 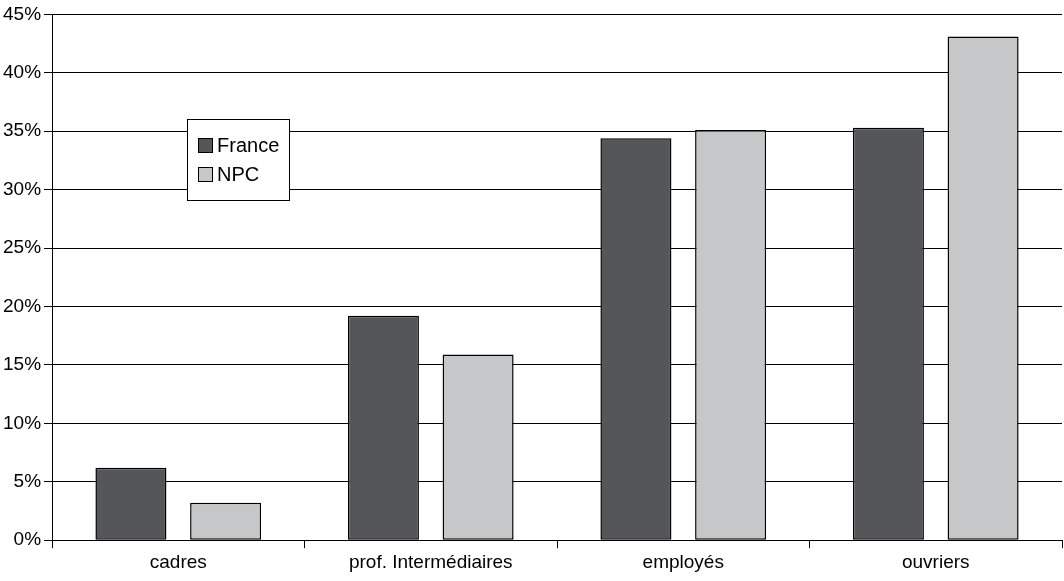 I want to click on y-tick-label: 5%, so click(x=27, y=481).